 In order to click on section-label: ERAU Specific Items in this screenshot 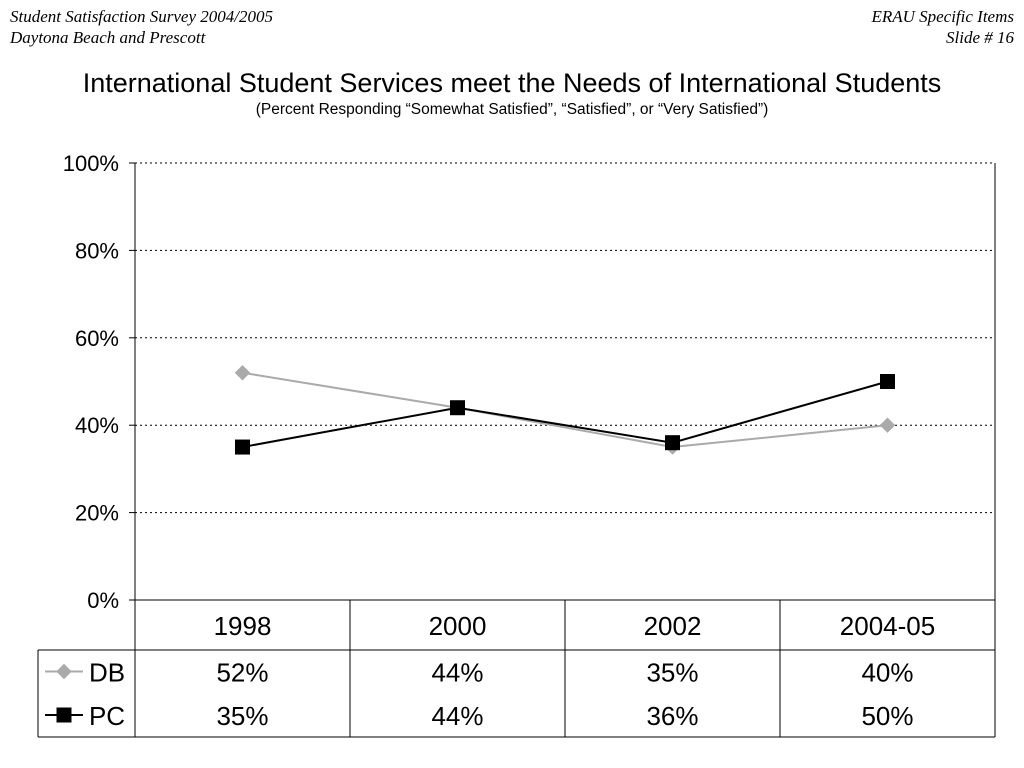, I will do `click(942, 16)`.